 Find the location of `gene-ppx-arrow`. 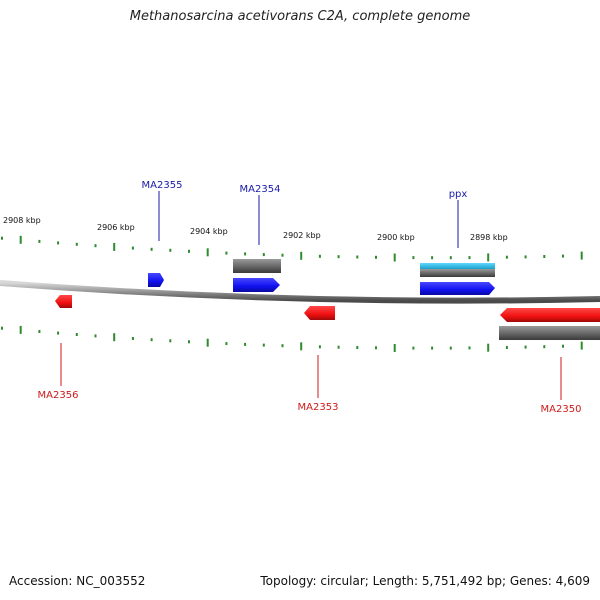

gene-ppx-arrow is located at coordinates (457, 288).